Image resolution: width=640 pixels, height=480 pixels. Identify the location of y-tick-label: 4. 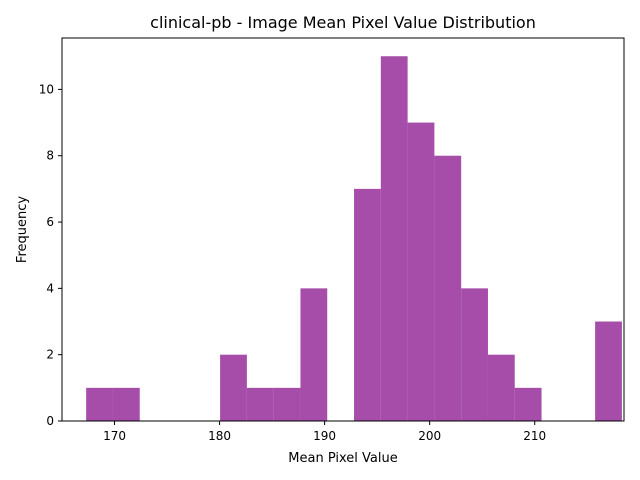
(50, 288).